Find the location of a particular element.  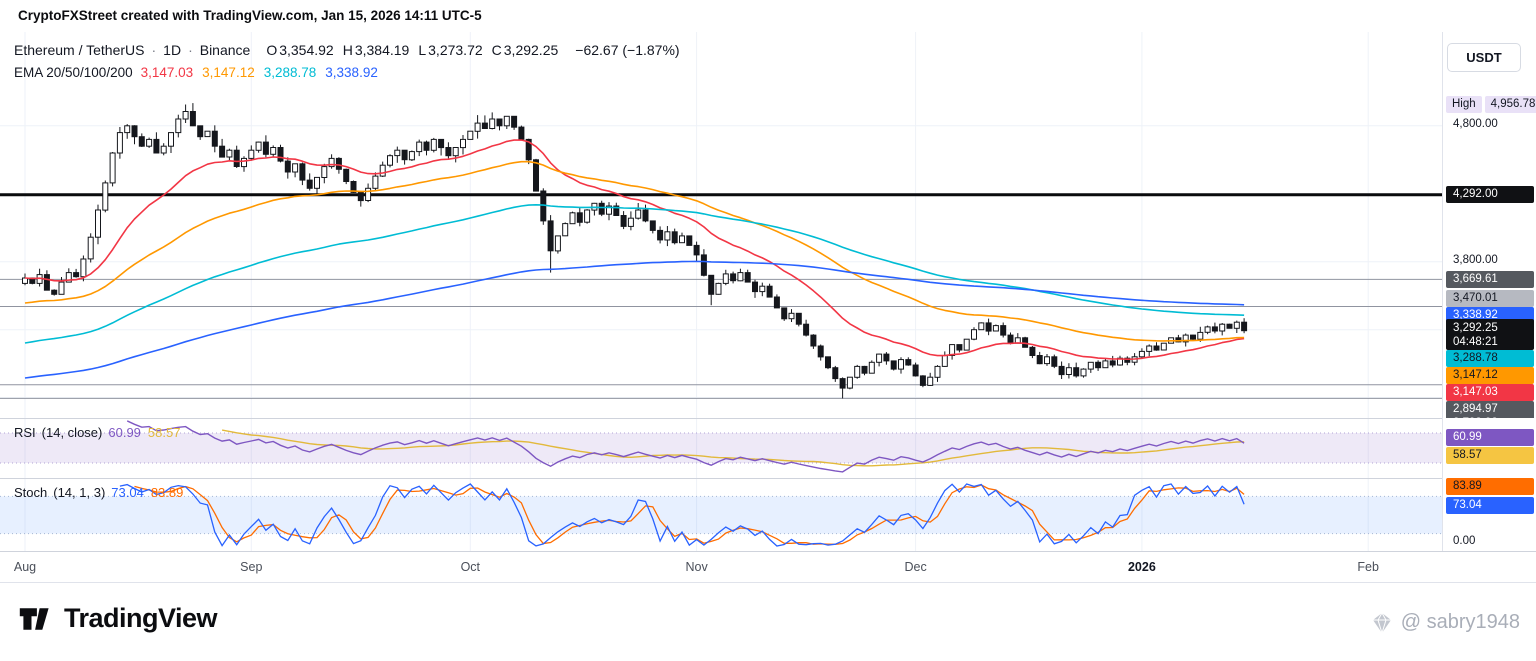

symbol-title: Ethereum / TetherUS is located at coordinates (79, 50).